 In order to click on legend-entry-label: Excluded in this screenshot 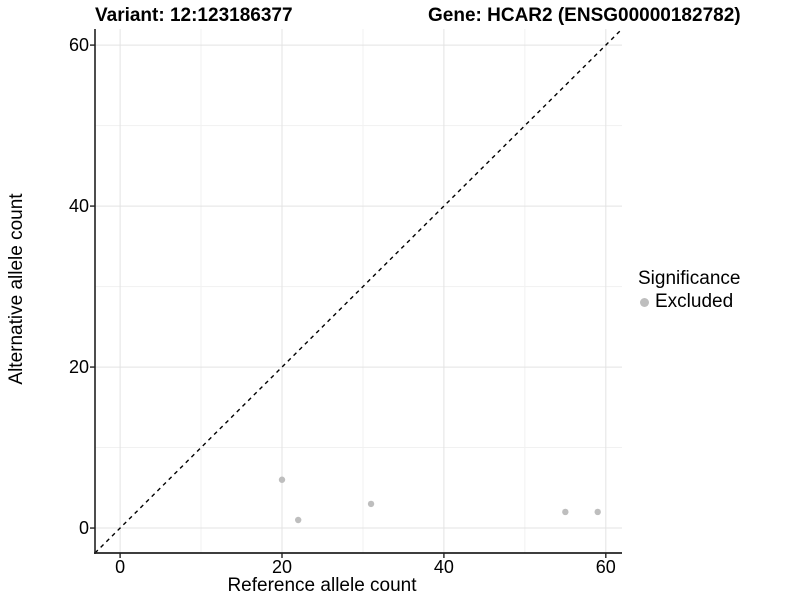, I will do `click(694, 301)`.